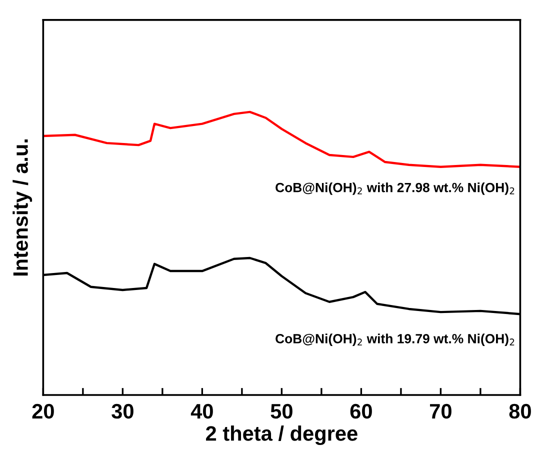 The image size is (533, 453). What do you see at coordinates (395, 340) in the screenshot?
I see `annotation: CoB@Ni(OH)$_{2}$ with 19.79 wt.% Ni(OH)$_{2}$` at bounding box center [395, 340].